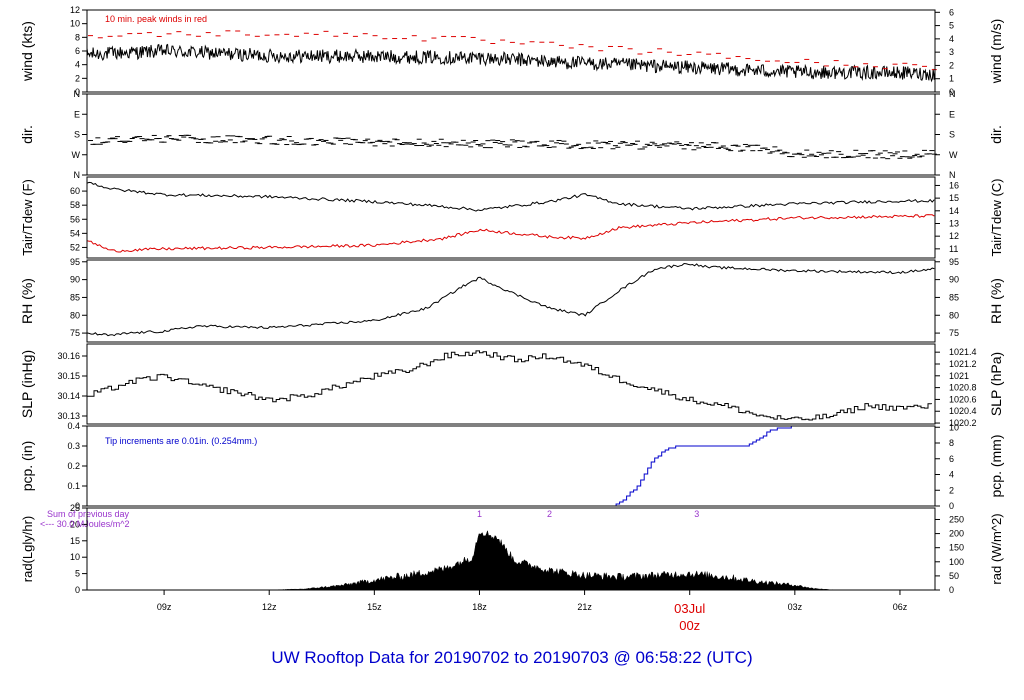  I want to click on left-axis-label: pcp. (in), so click(27, 466).